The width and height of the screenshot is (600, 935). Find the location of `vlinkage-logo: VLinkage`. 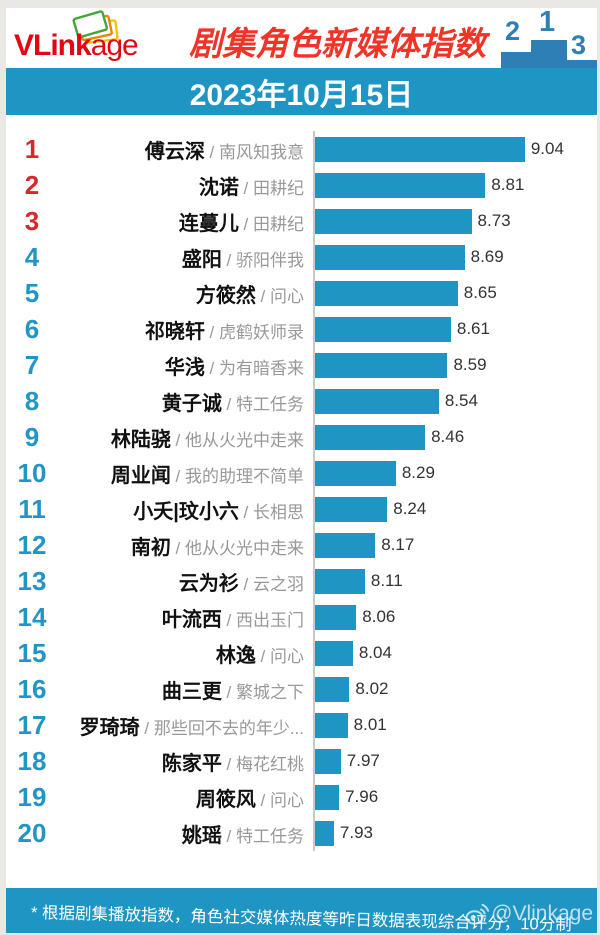

vlinkage-logo: VLinkage is located at coordinates (95, 38).